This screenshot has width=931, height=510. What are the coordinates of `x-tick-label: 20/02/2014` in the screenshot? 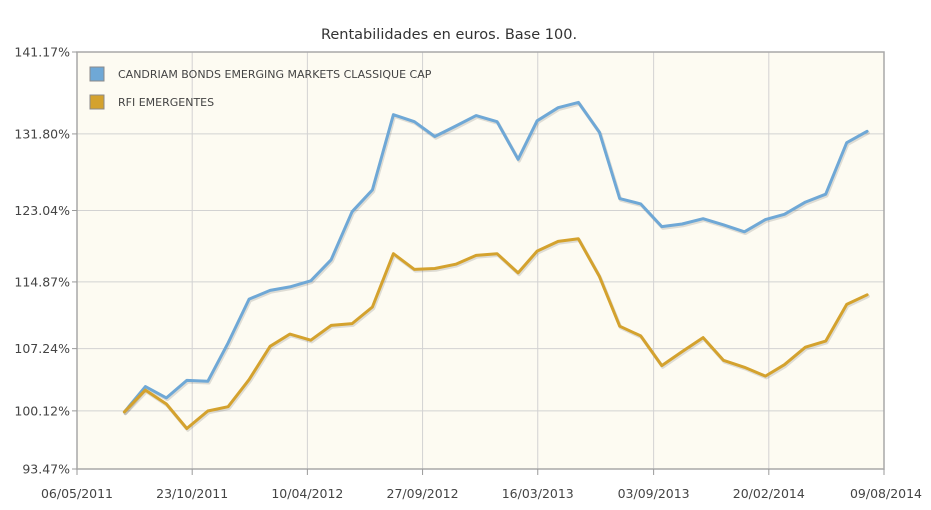 It's located at (769, 493).